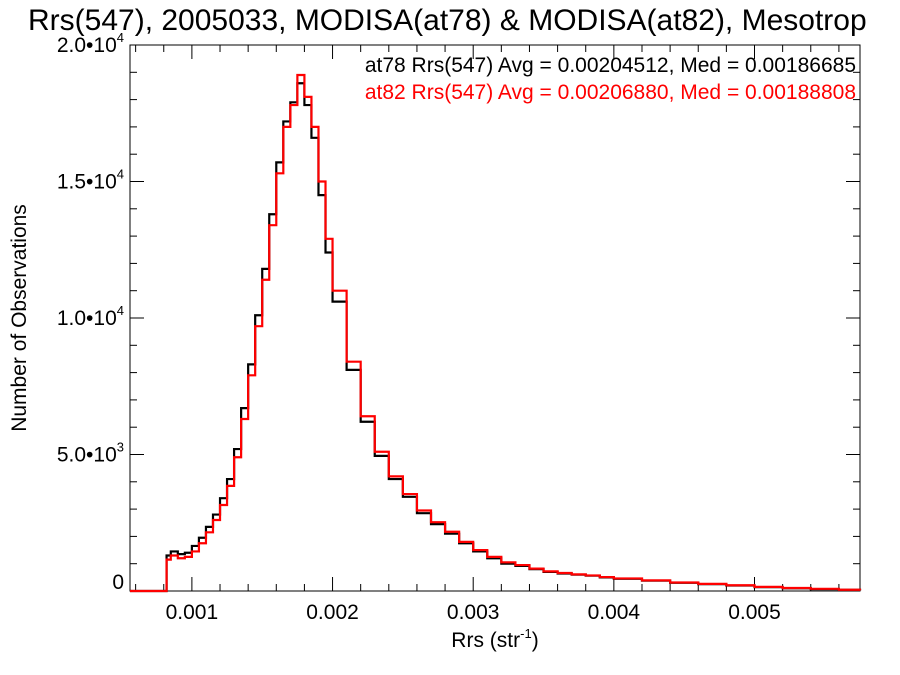  Describe the element at coordinates (87, 182) in the screenshot. I see `y-tick-label-mantissa: 1.5•10` at that location.